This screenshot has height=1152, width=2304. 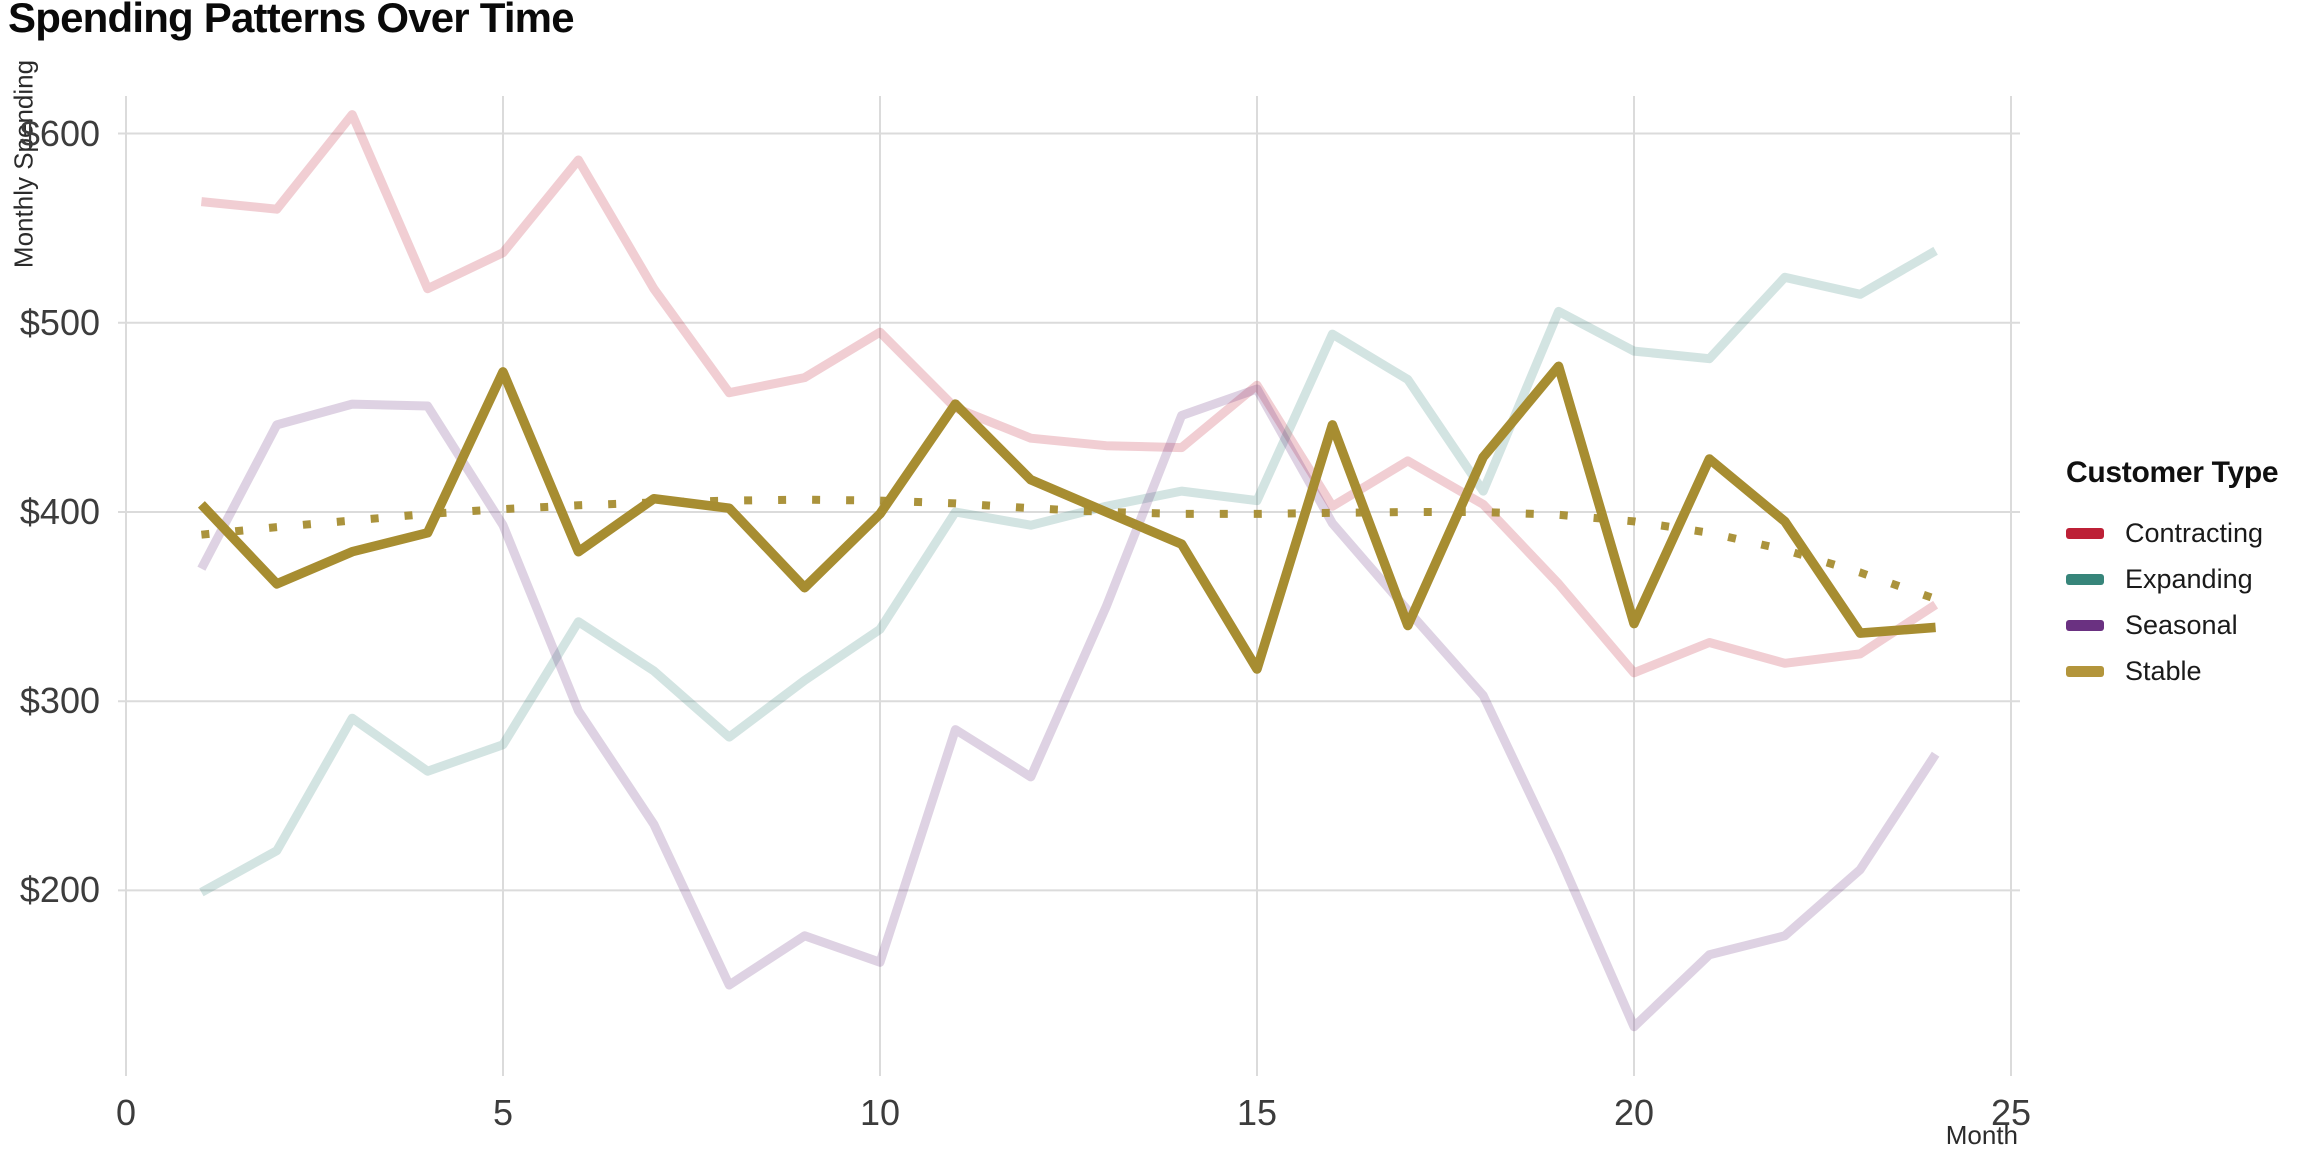 What do you see at coordinates (59, 133) in the screenshot?
I see `y-tick-label-600: $600` at bounding box center [59, 133].